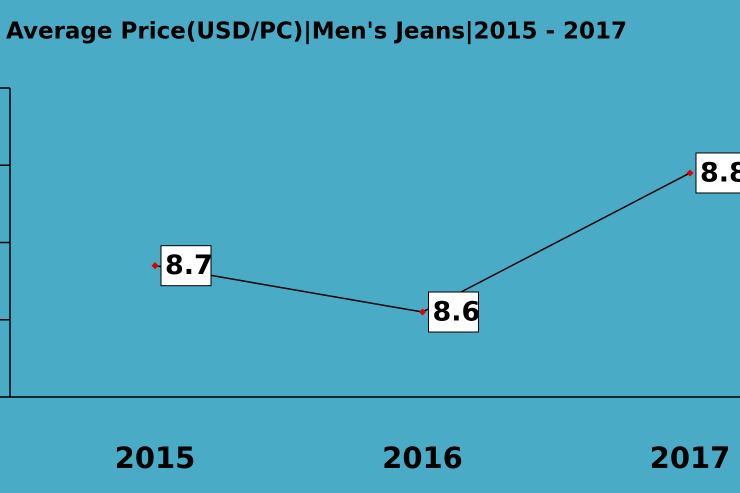 This screenshot has width=740, height=493. Describe the element at coordinates (690, 458) in the screenshot. I see `x-tick-label: 2017` at that location.